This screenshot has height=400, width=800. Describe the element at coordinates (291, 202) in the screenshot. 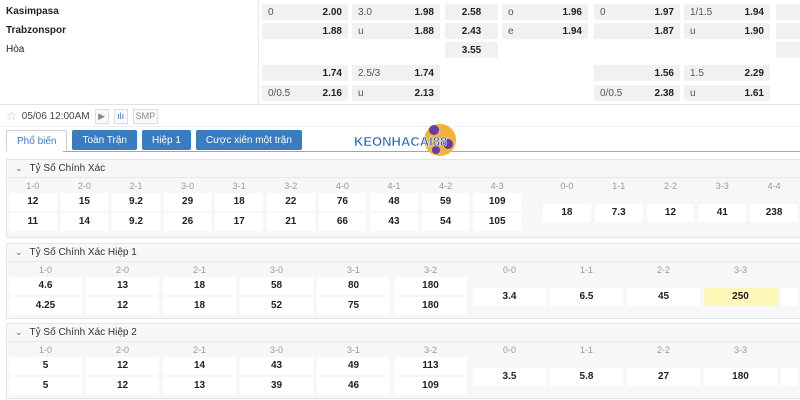

I see `odds-home: 22` at that location.